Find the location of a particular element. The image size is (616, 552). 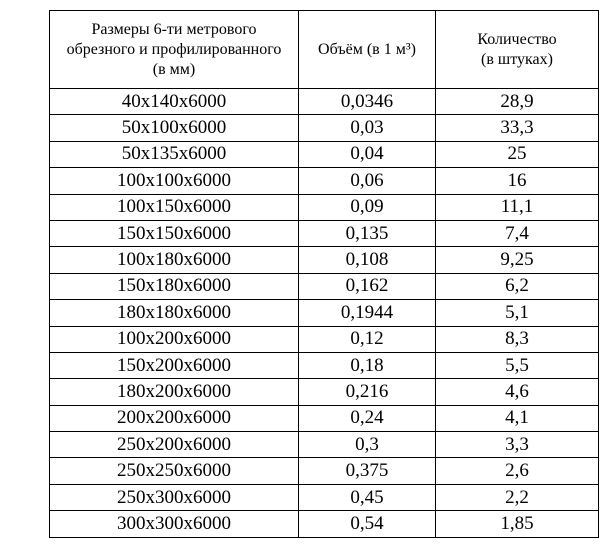

table-cell: 2,6 is located at coordinates (517, 471).